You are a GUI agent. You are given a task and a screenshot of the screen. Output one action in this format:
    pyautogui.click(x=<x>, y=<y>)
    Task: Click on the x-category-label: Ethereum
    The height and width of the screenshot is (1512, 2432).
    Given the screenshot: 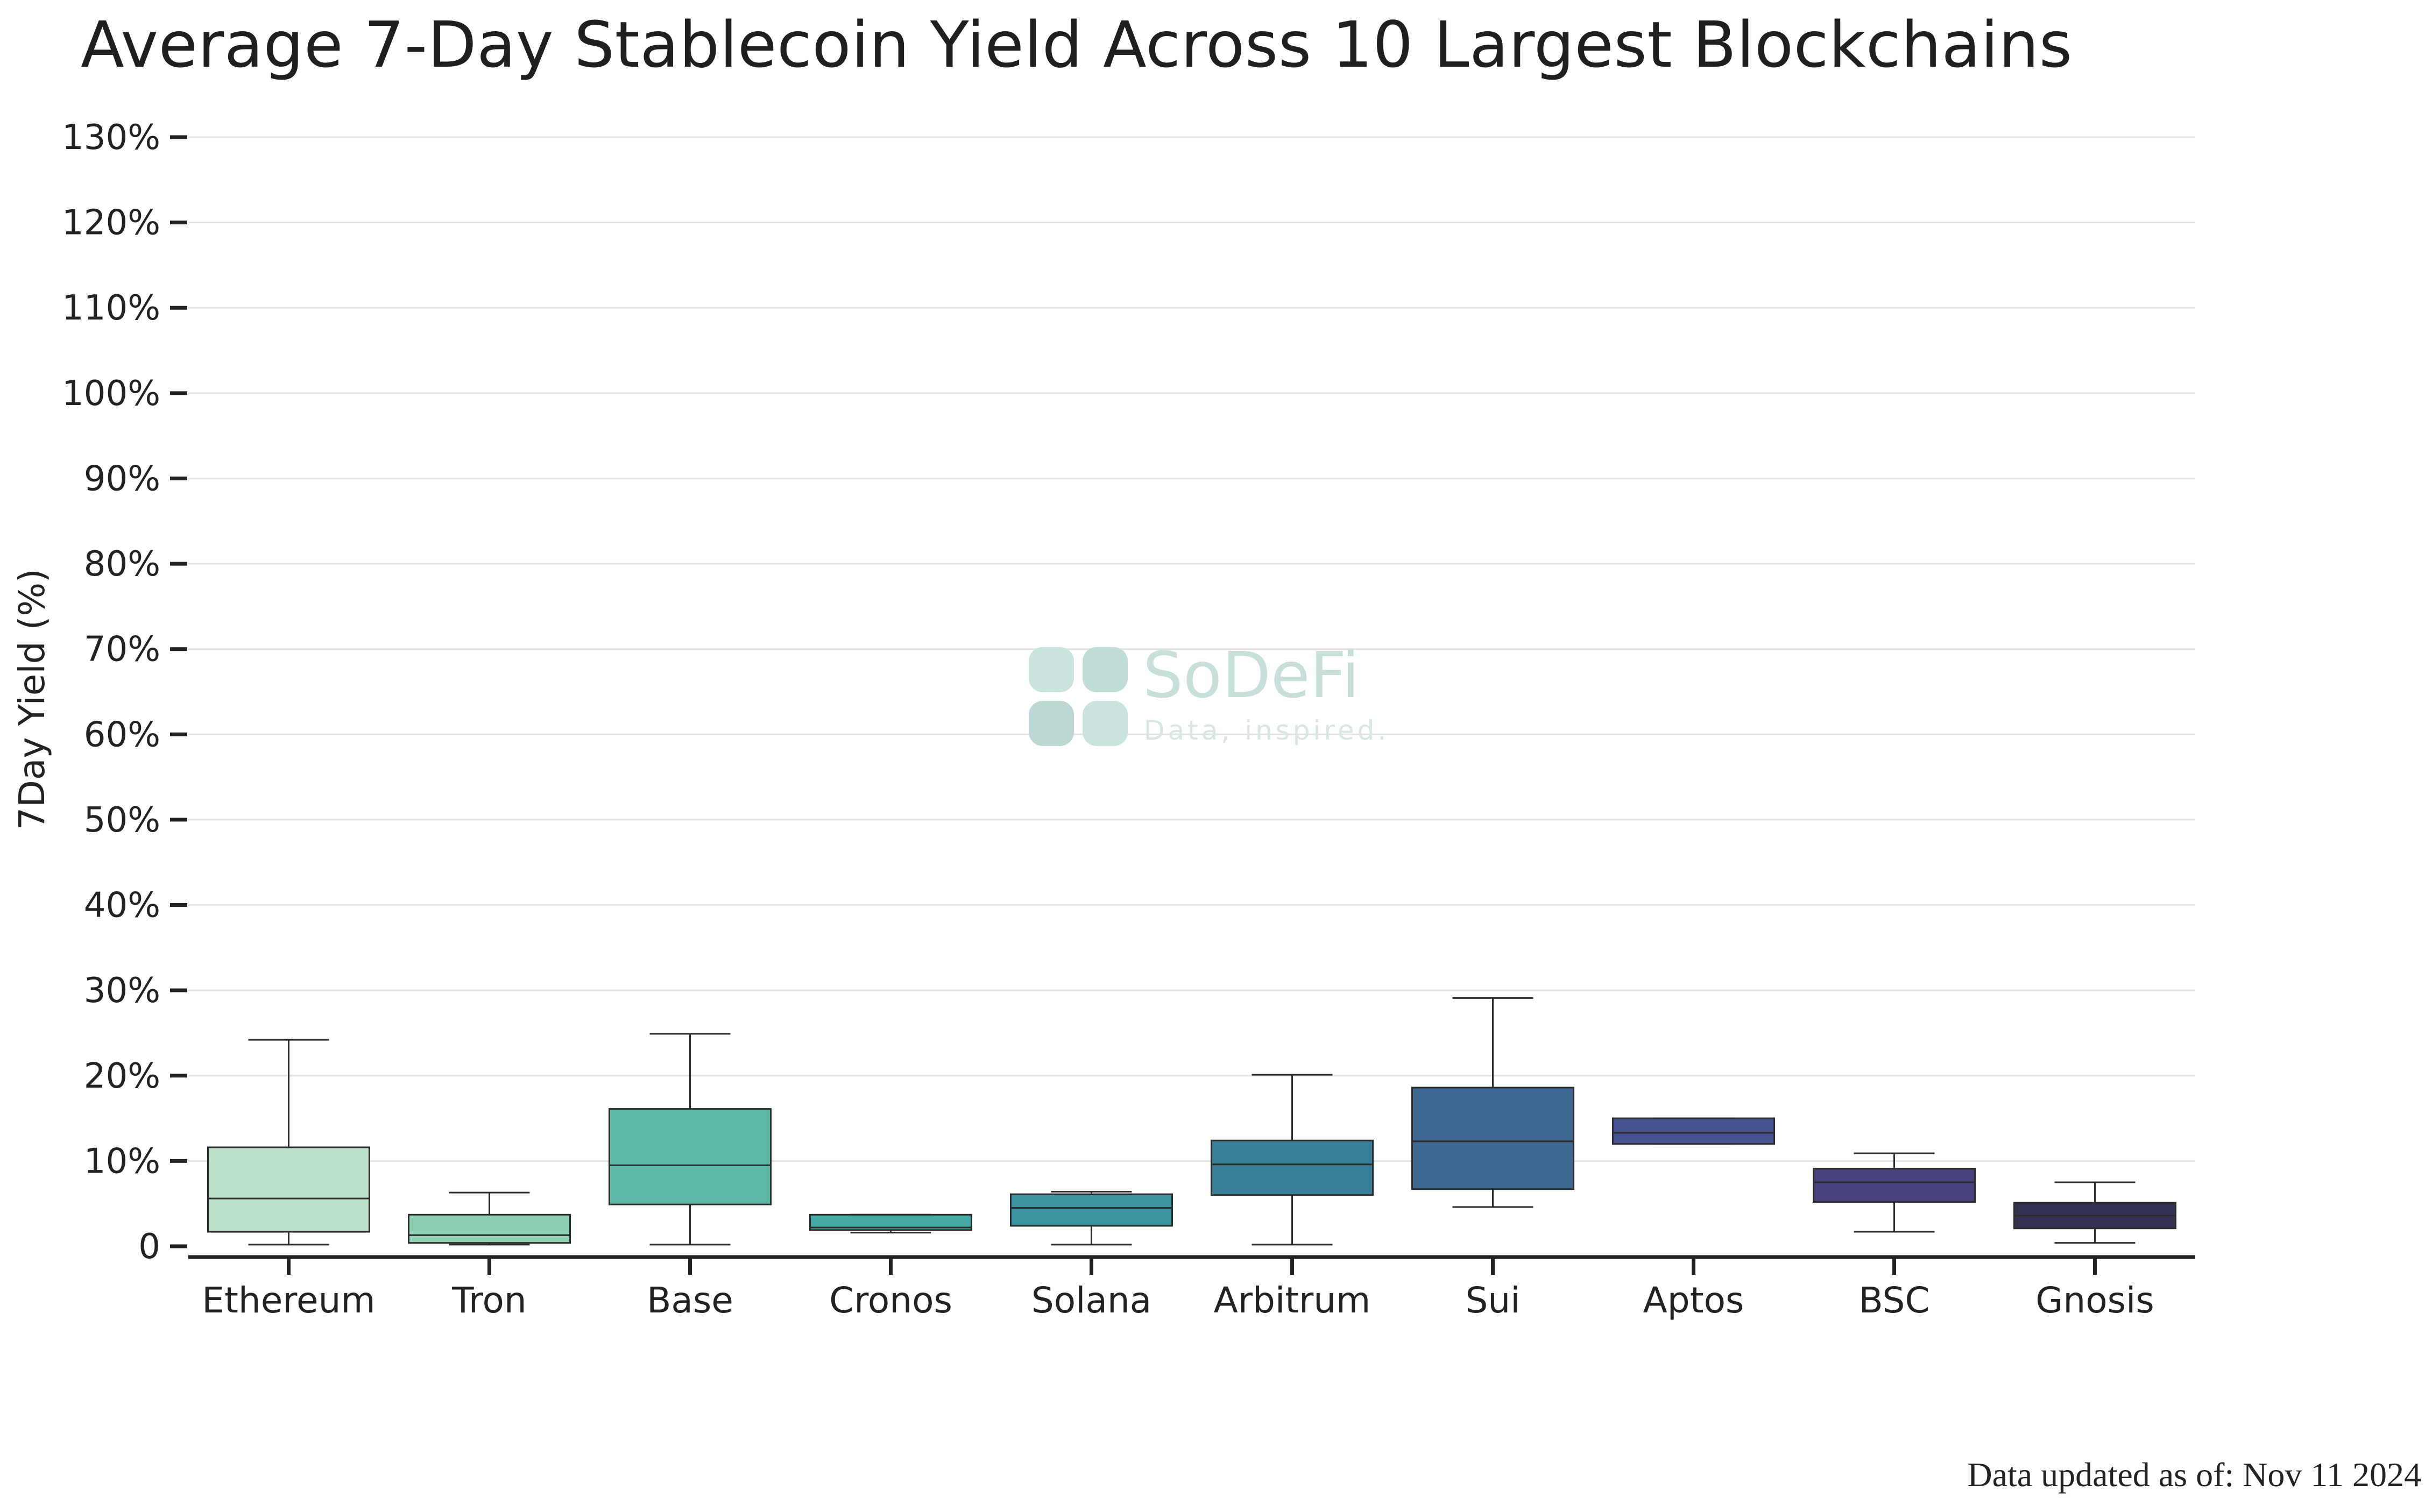 What is the action you would take?
    pyautogui.click(x=288, y=1301)
    